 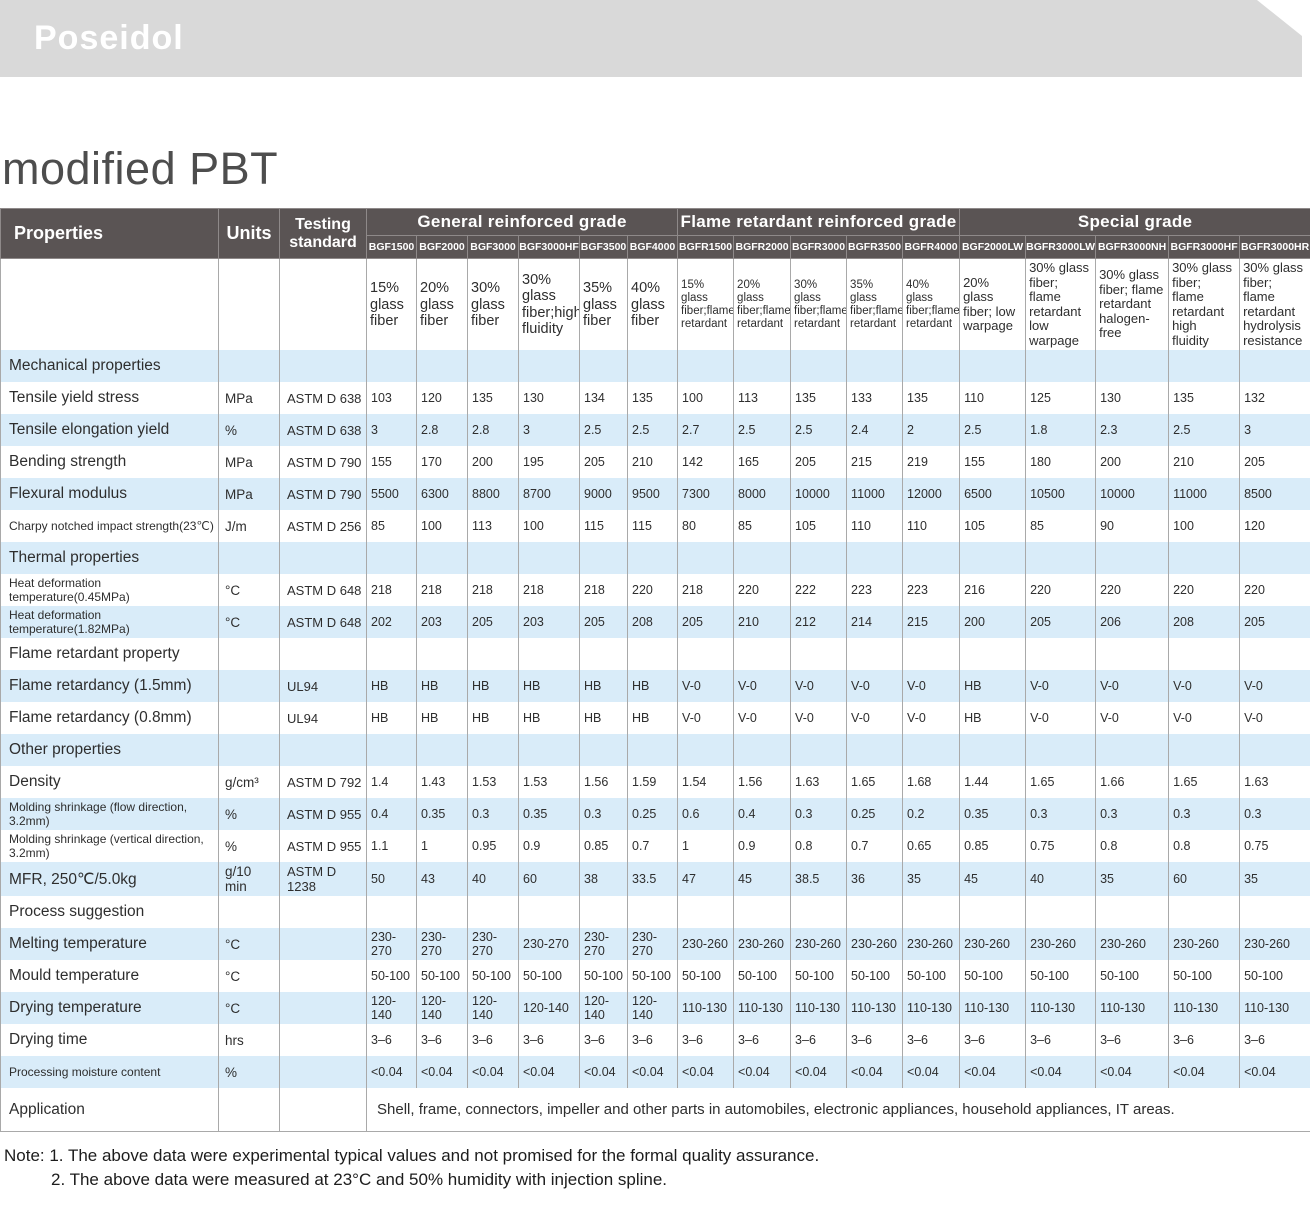 What do you see at coordinates (442, 1008) in the screenshot?
I see `value-cell: 120-140` at bounding box center [442, 1008].